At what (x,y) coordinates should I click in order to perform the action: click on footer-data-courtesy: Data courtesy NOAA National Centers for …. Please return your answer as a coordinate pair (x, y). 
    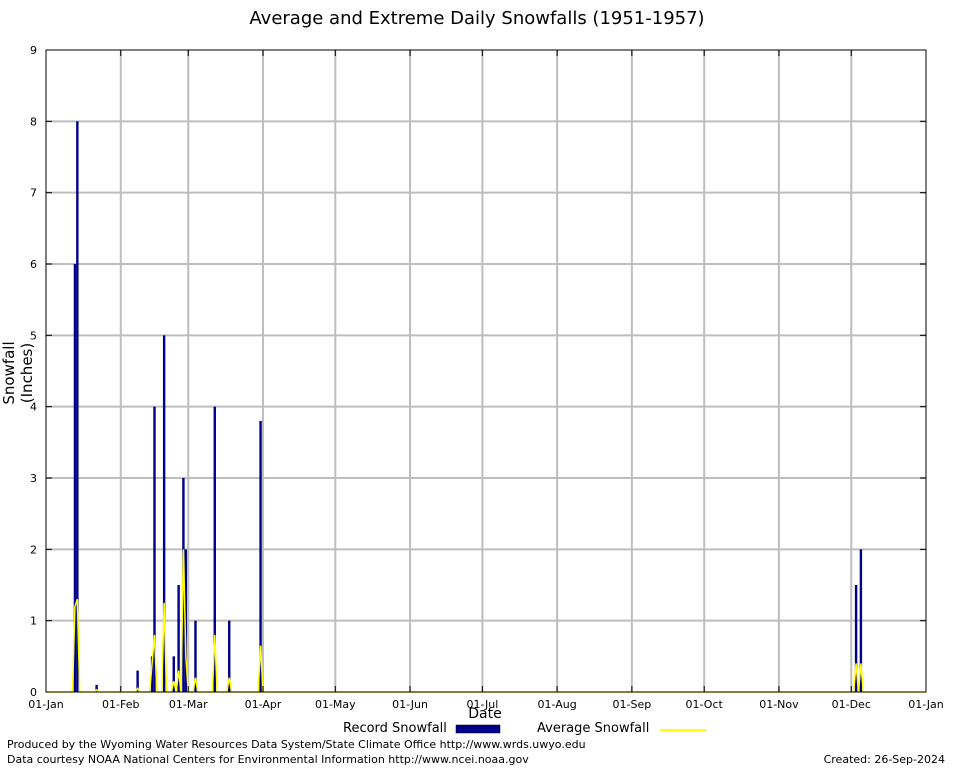
    Looking at the image, I should click on (268, 759).